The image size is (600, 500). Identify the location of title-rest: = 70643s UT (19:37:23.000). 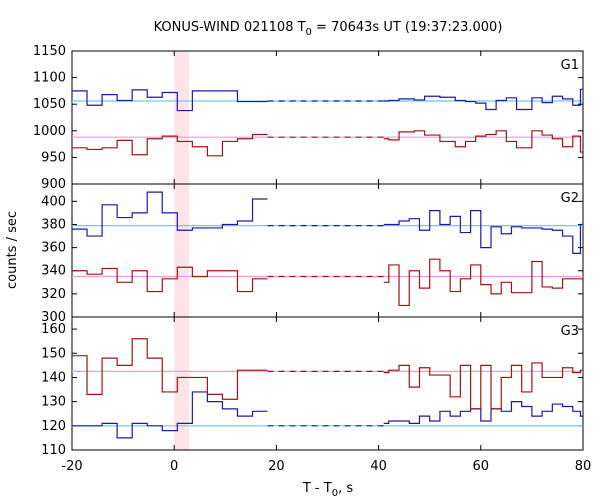
(407, 27).